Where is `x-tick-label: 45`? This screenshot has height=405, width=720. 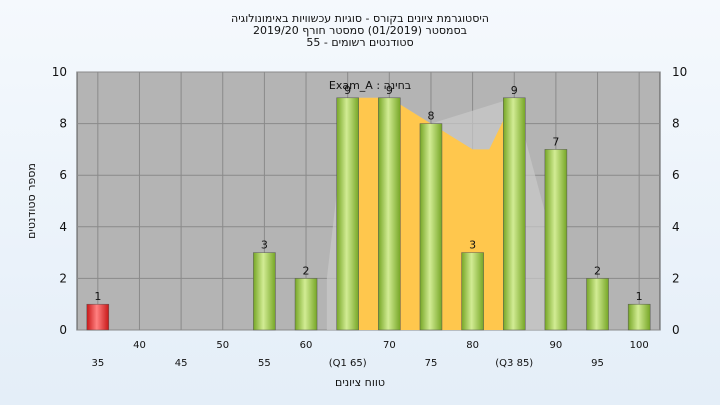 x-tick-label: 45 is located at coordinates (181, 363).